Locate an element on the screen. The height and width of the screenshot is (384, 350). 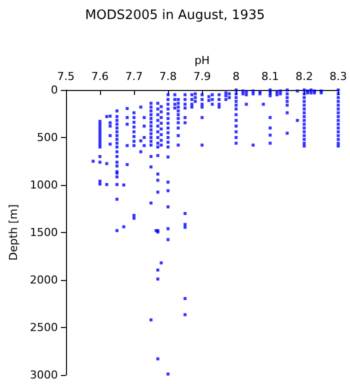
y-tick-label: 2000 is located at coordinates (44, 280).